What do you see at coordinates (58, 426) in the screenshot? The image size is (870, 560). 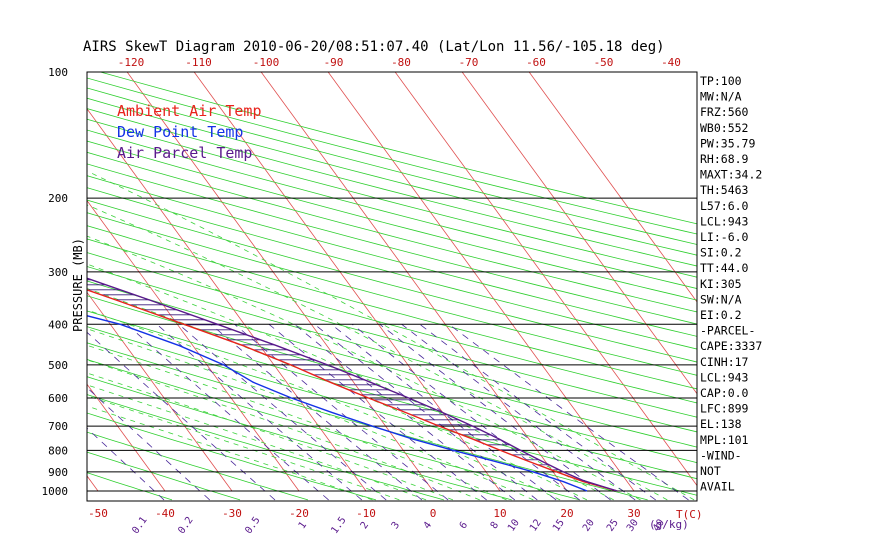 I see `pressure-tick-label: 700` at bounding box center [58, 426].